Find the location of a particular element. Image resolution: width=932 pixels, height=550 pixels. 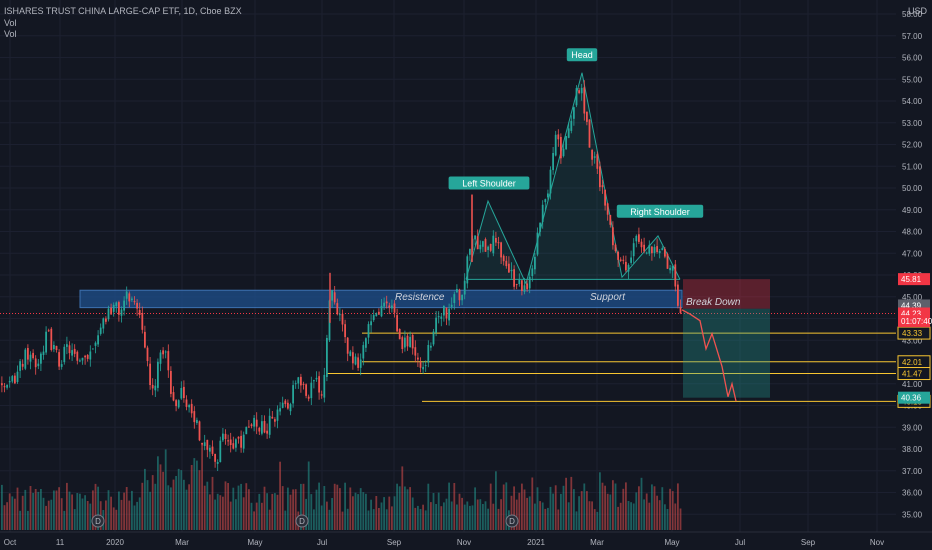

x-tick-label: Nov is located at coordinates (877, 542).